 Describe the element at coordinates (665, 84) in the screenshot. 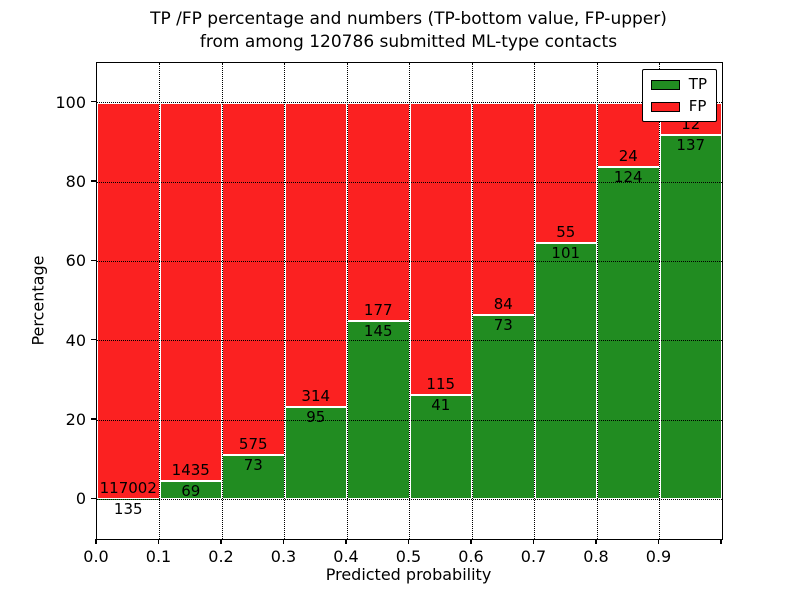

I see `tp-legend-swatch` at that location.